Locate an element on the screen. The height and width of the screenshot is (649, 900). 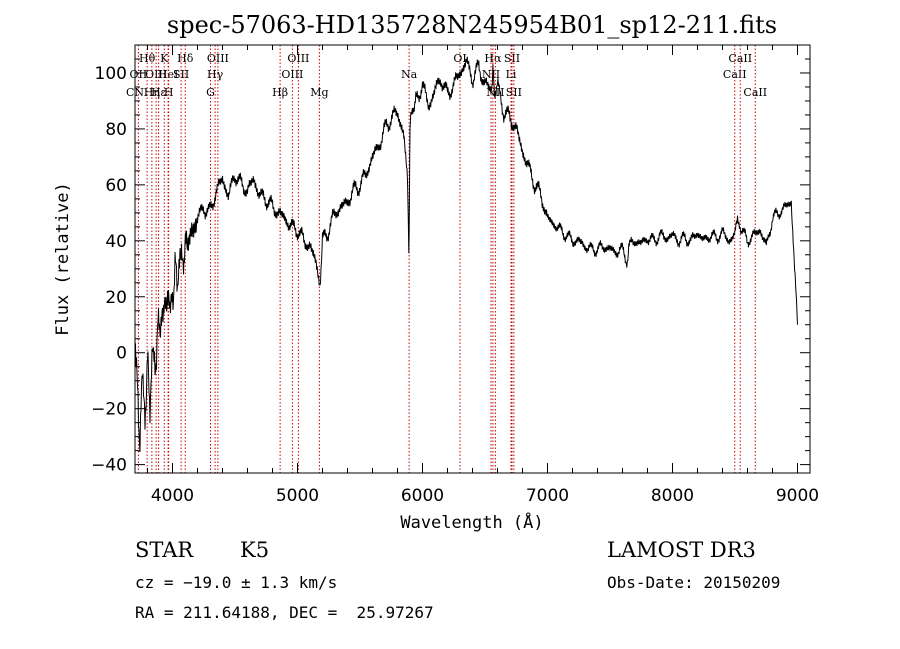
y-tick-label-7: 100 is located at coordinates (111, 74).